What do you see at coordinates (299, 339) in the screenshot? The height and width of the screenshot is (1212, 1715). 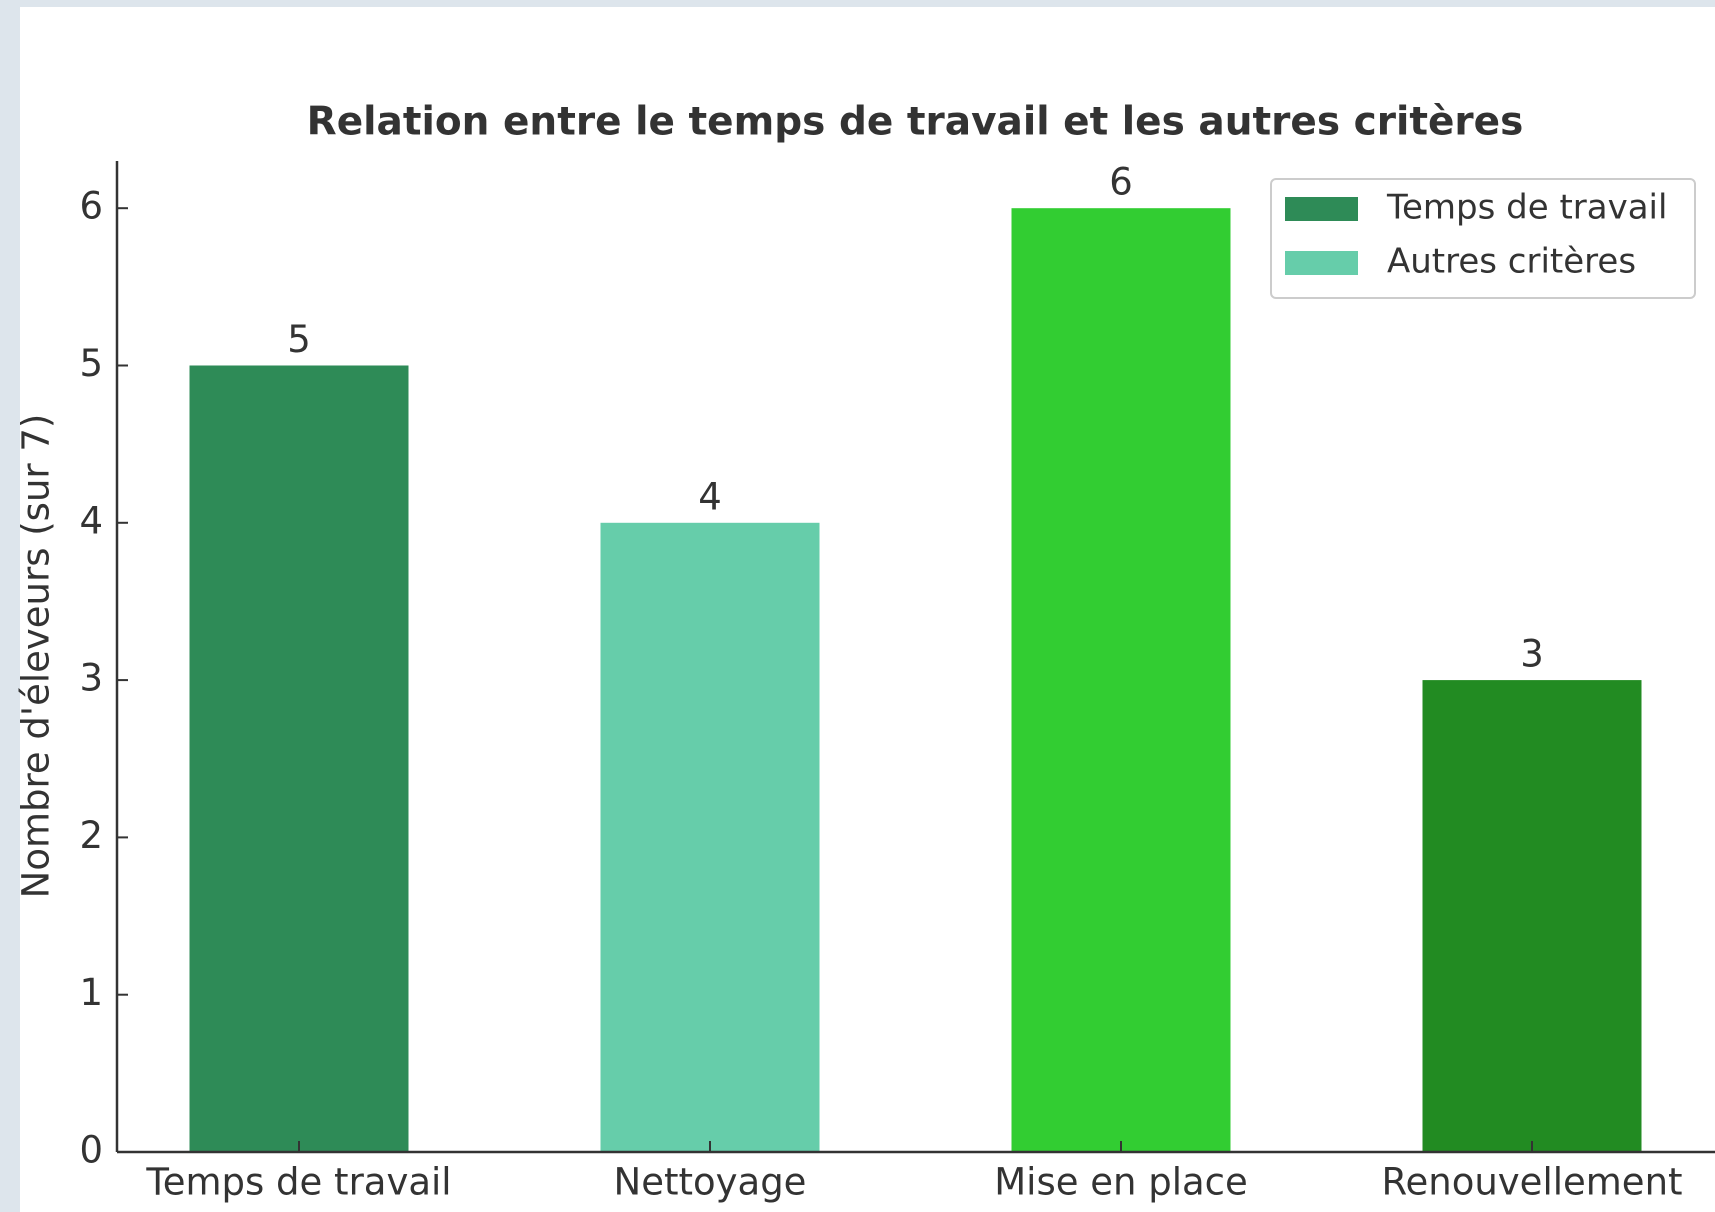 I see `value-label: 5` at bounding box center [299, 339].